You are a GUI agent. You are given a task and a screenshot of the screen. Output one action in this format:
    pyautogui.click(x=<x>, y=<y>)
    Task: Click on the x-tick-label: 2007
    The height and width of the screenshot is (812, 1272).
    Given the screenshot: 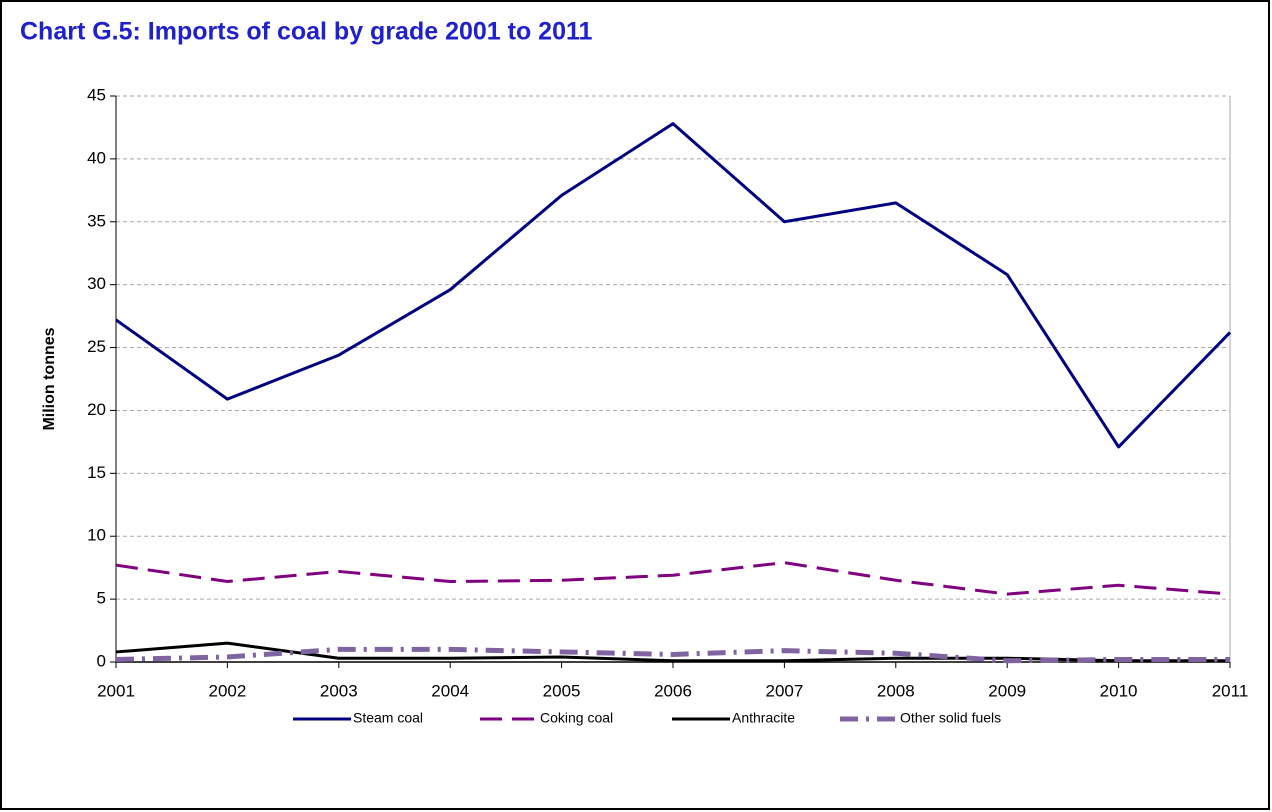 What is the action you would take?
    pyautogui.click(x=784, y=690)
    